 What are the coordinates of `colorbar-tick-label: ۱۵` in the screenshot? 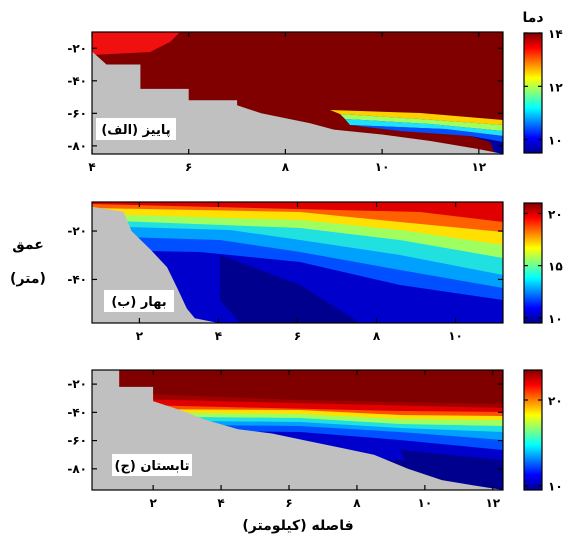 It's located at (555, 267).